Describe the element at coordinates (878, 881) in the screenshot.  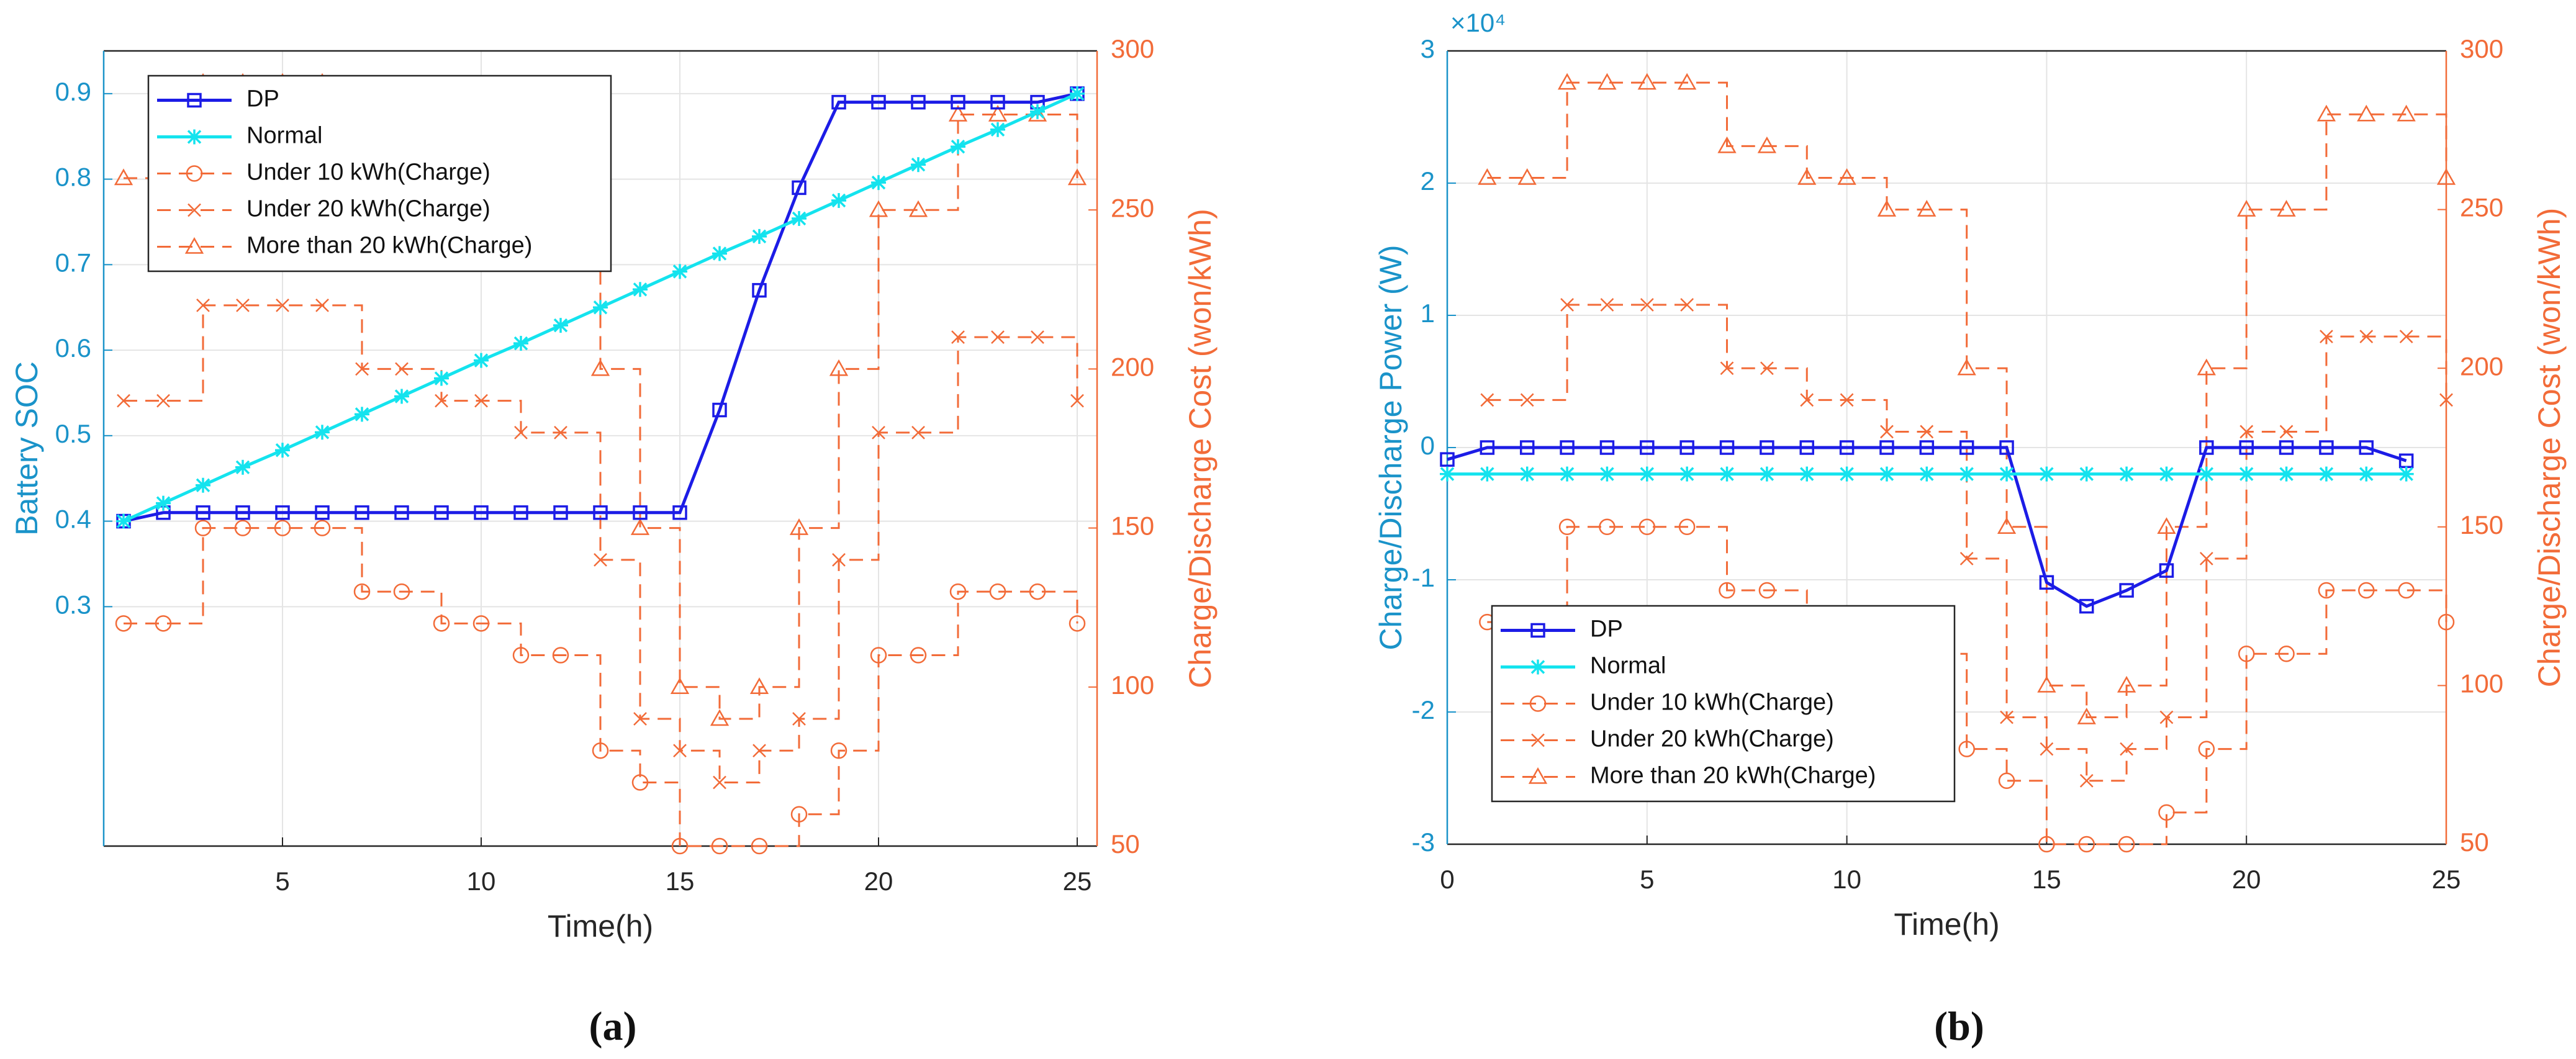
I see `x-tick-label: 20` at that location.